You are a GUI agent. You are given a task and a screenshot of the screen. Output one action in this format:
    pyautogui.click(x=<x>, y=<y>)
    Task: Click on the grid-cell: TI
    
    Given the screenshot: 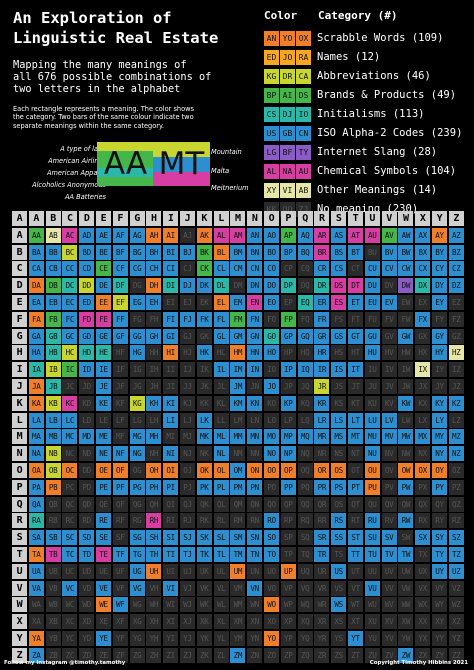 What is the action you would take?
    pyautogui.click(x=171, y=554)
    